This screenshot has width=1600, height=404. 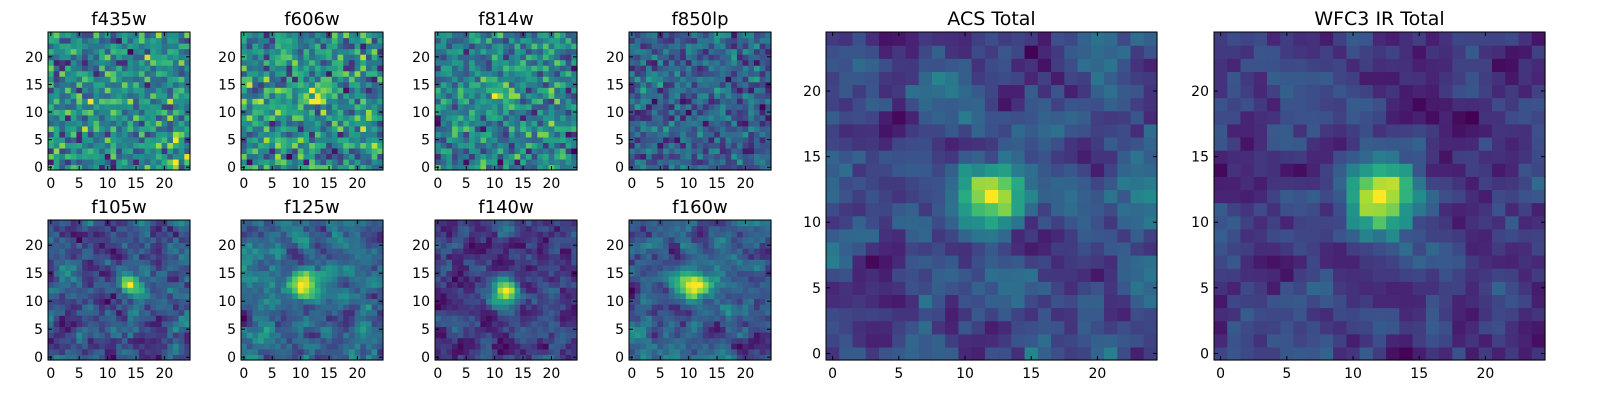 What do you see at coordinates (34, 113) in the screenshot?
I see `y-tick-label: 10` at bounding box center [34, 113].